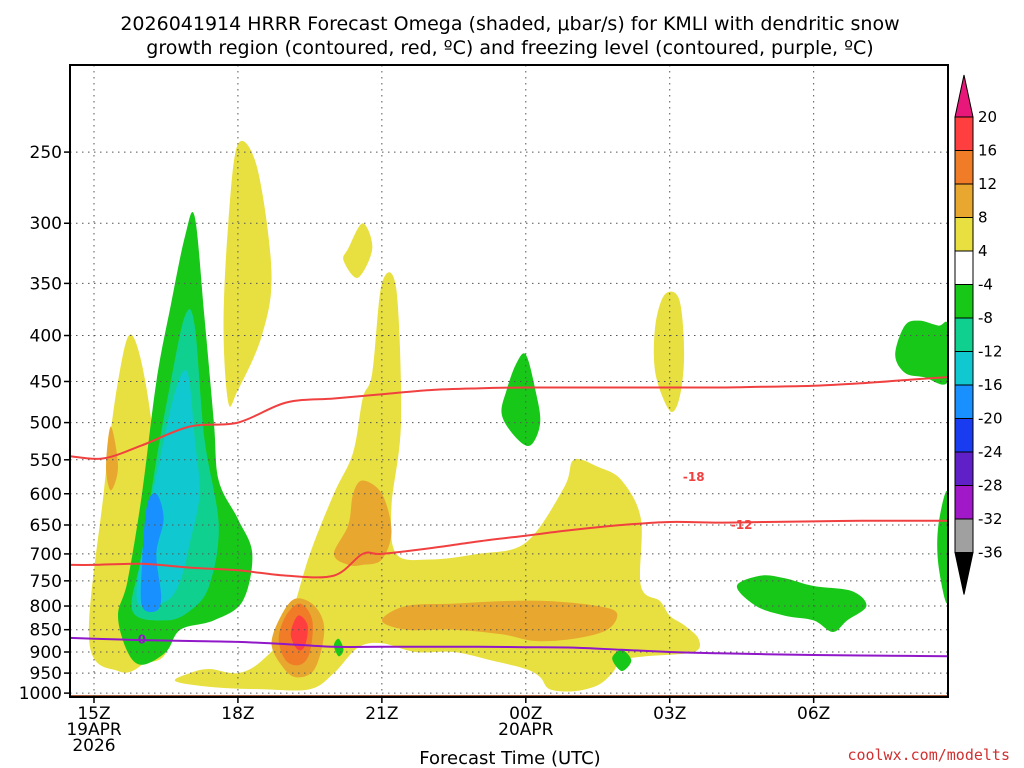 The height and width of the screenshot is (768, 1024). What do you see at coordinates (46, 382) in the screenshot?
I see `y-tick-label: 450` at bounding box center [46, 382].